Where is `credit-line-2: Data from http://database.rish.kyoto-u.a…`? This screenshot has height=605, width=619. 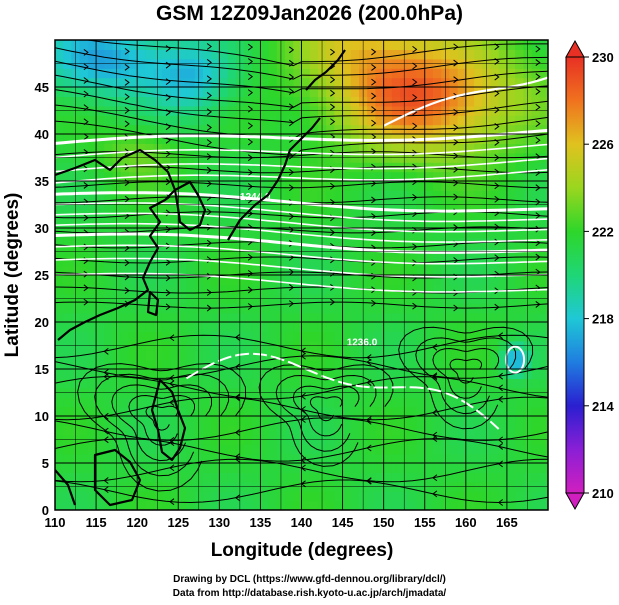 credit-line-2: Data from http://database.rish.kyoto-u.a… is located at coordinates (309, 593).